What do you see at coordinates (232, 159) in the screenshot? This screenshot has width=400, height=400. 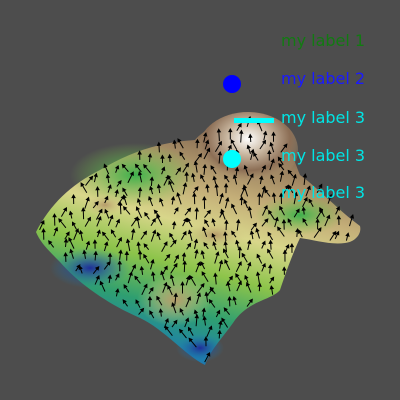 I see `legend-marker-cyan-circle` at bounding box center [232, 159].